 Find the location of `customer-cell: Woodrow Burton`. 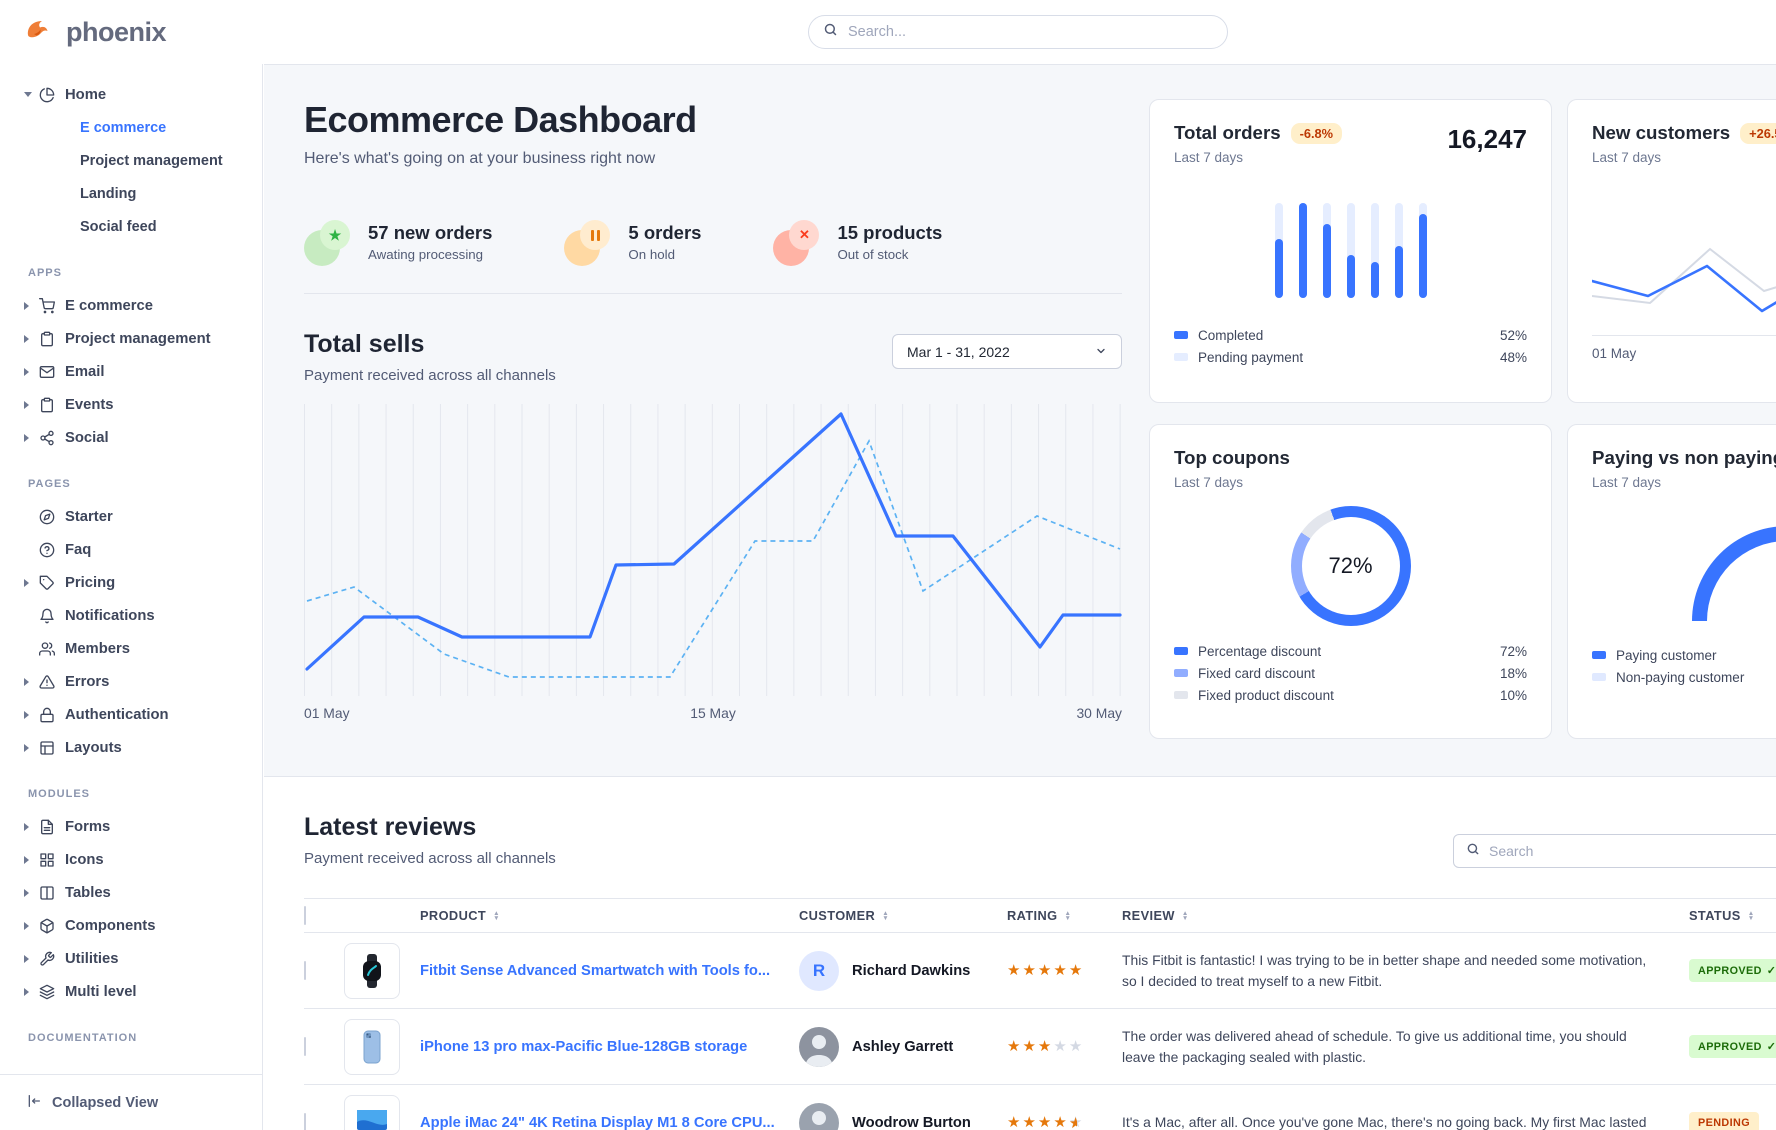

customer-cell: Woodrow Burton is located at coordinates (903, 1116).